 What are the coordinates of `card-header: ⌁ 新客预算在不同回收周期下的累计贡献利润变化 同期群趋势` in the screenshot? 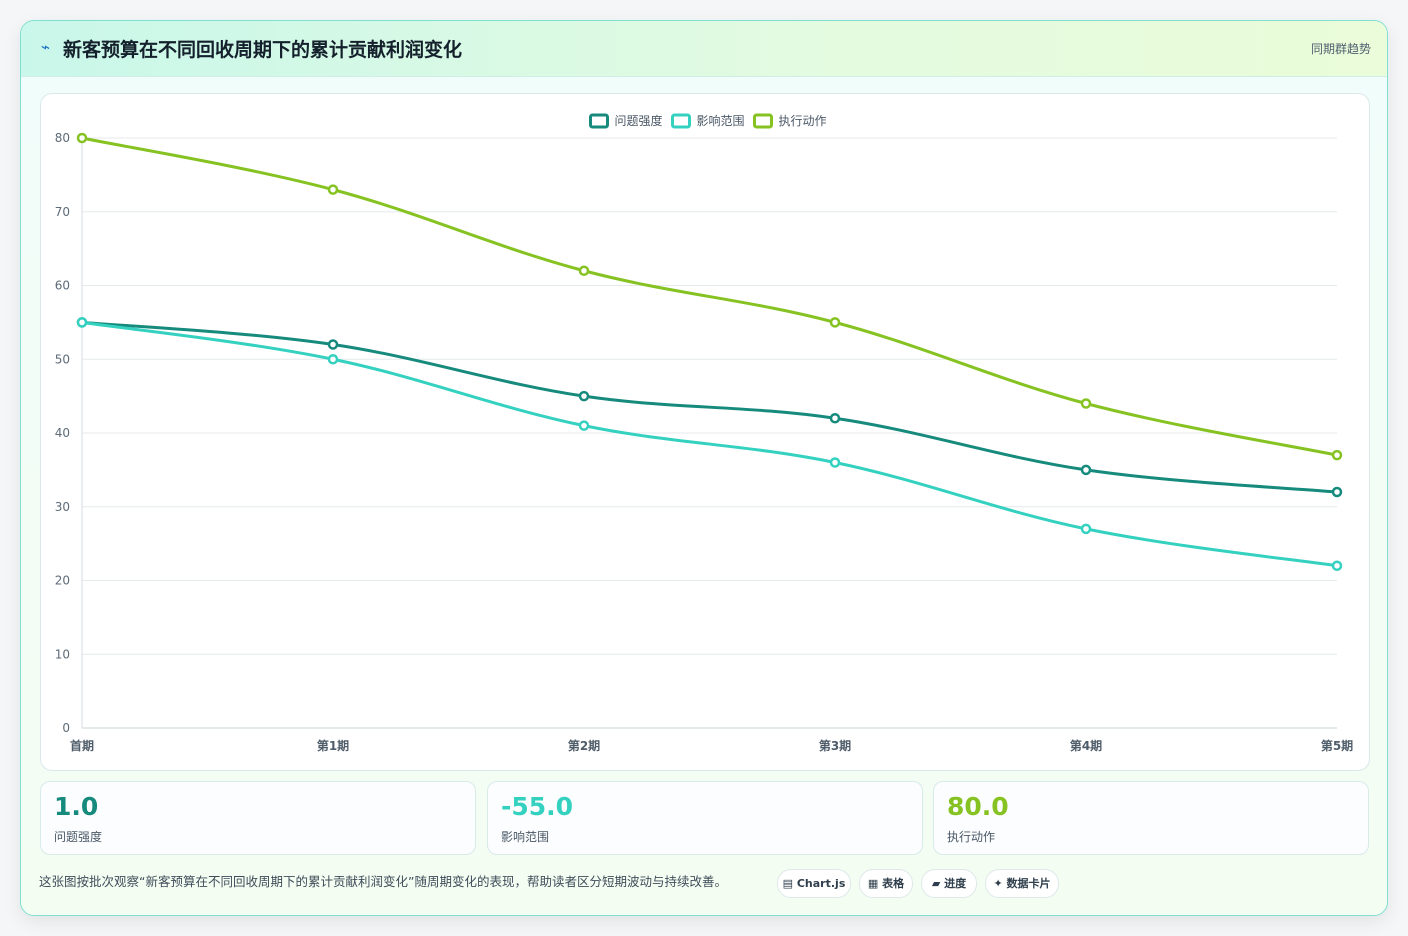 It's located at (704, 49).